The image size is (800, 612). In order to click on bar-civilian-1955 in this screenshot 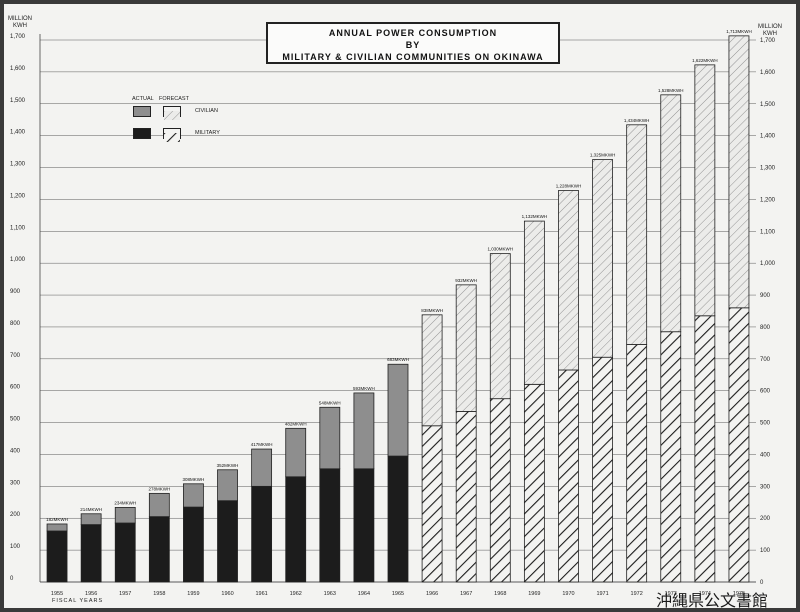, I will do `click(57, 527)`.